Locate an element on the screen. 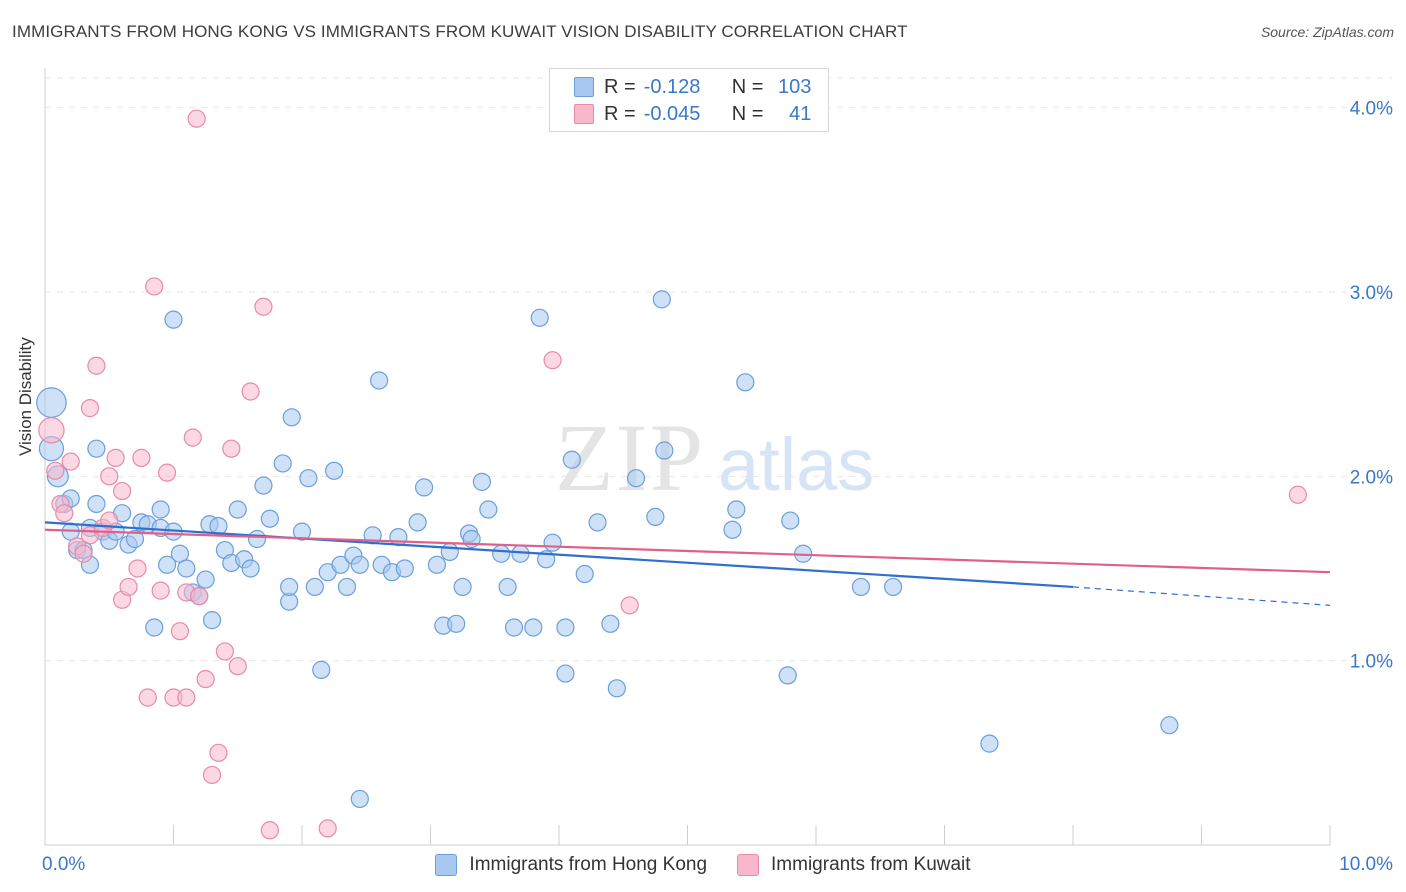 This screenshot has height=892, width=1406. hong-kong-trend-extension is located at coordinates (1201, 596).